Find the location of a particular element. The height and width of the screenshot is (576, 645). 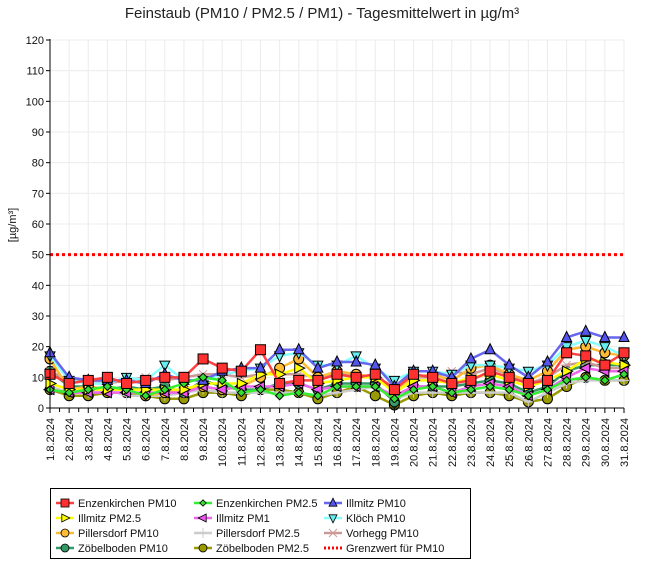

x-tick-label: 30.8.2024 is located at coordinates (606, 442).